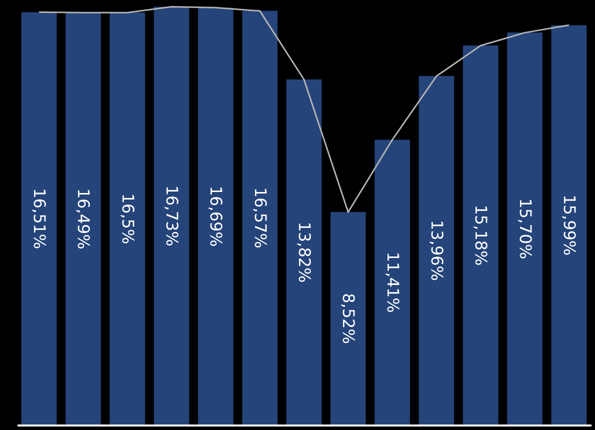 The image size is (595, 430). I want to click on data-label: 15,99%, so click(569, 225).